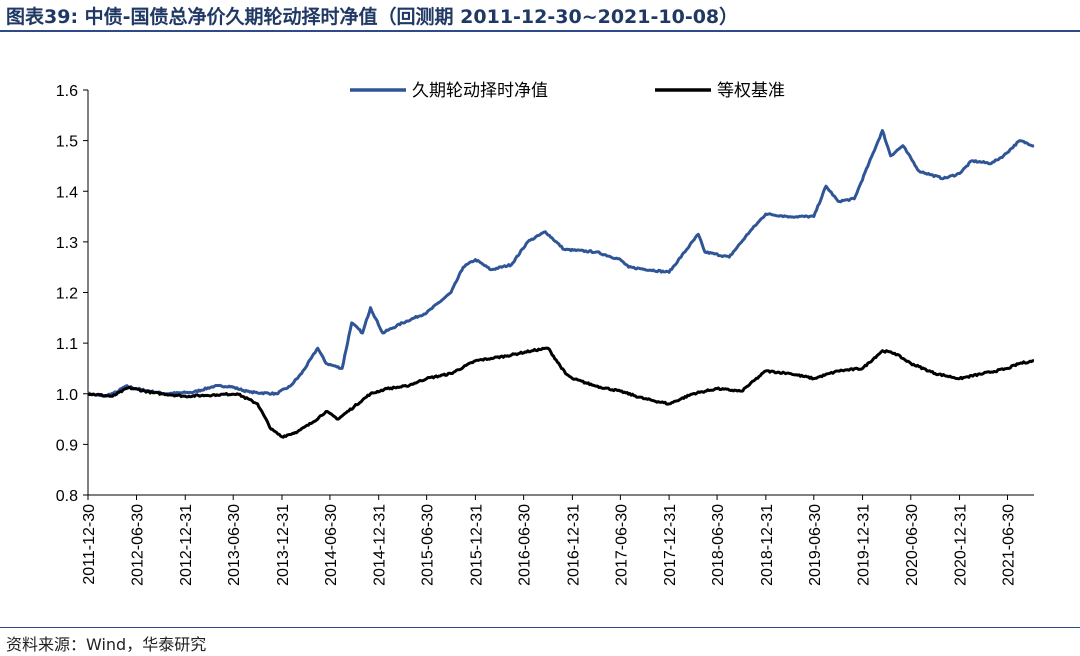  Describe the element at coordinates (670, 545) in the screenshot. I see `x-tick-label: 2017-12-31` at that location.